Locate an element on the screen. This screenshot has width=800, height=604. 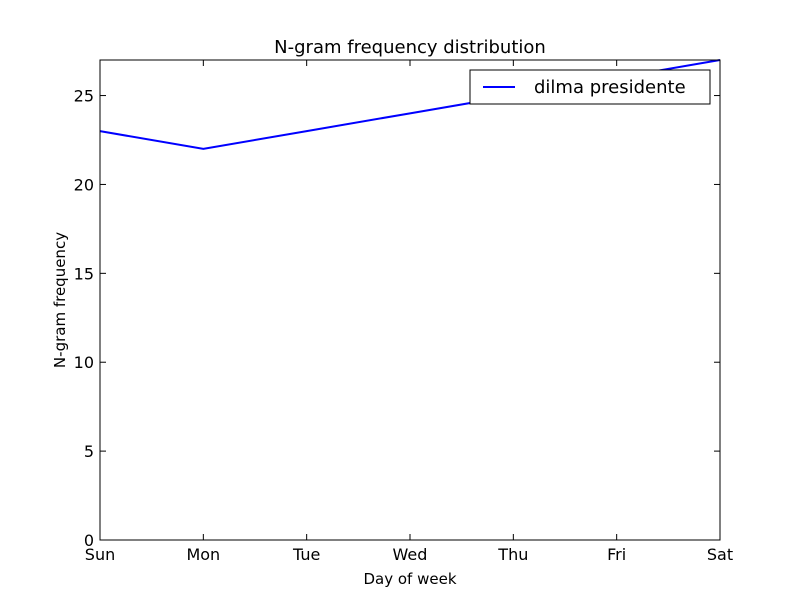
y-tick-label: 25 is located at coordinates (84, 96).